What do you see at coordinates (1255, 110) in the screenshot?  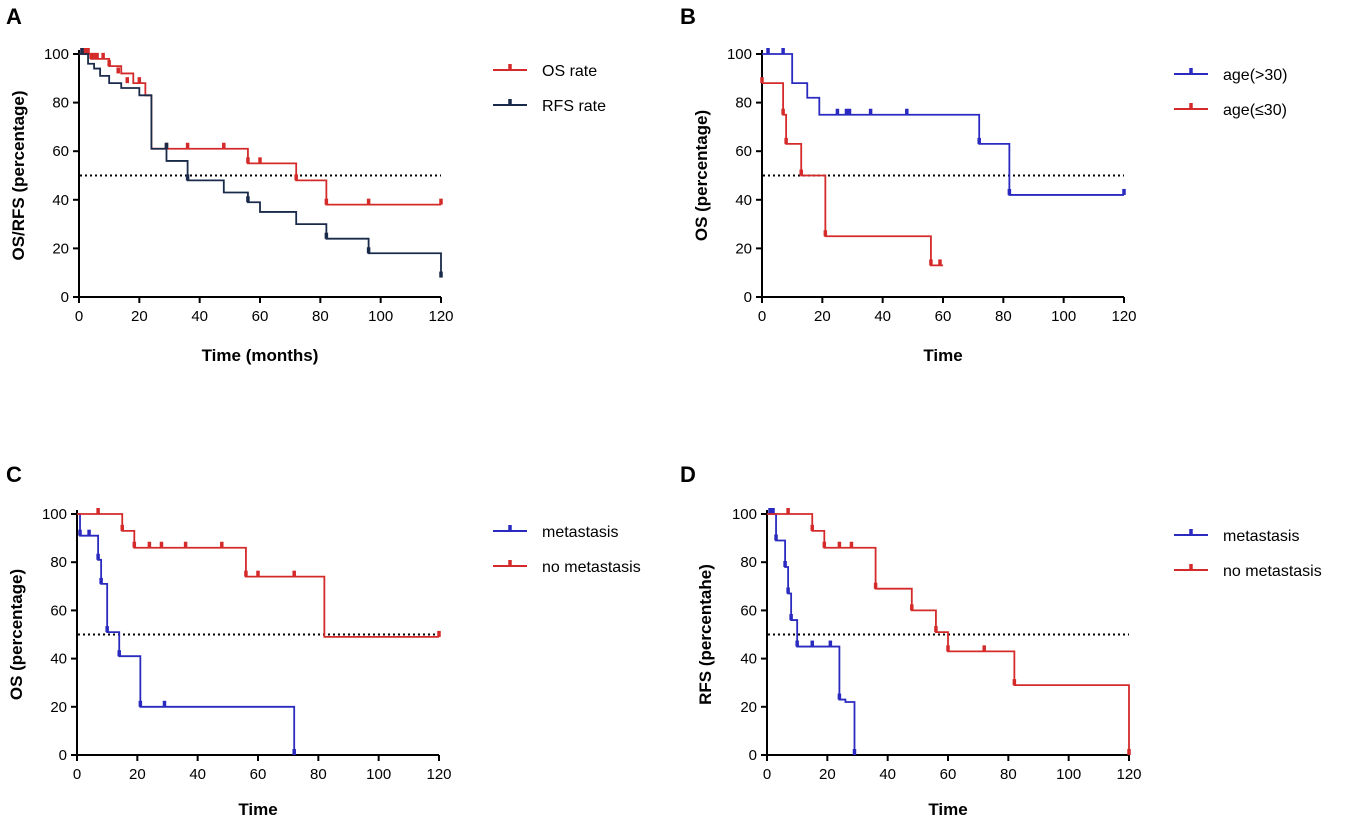 I see `legend-label: age(≤30)` at bounding box center [1255, 110].